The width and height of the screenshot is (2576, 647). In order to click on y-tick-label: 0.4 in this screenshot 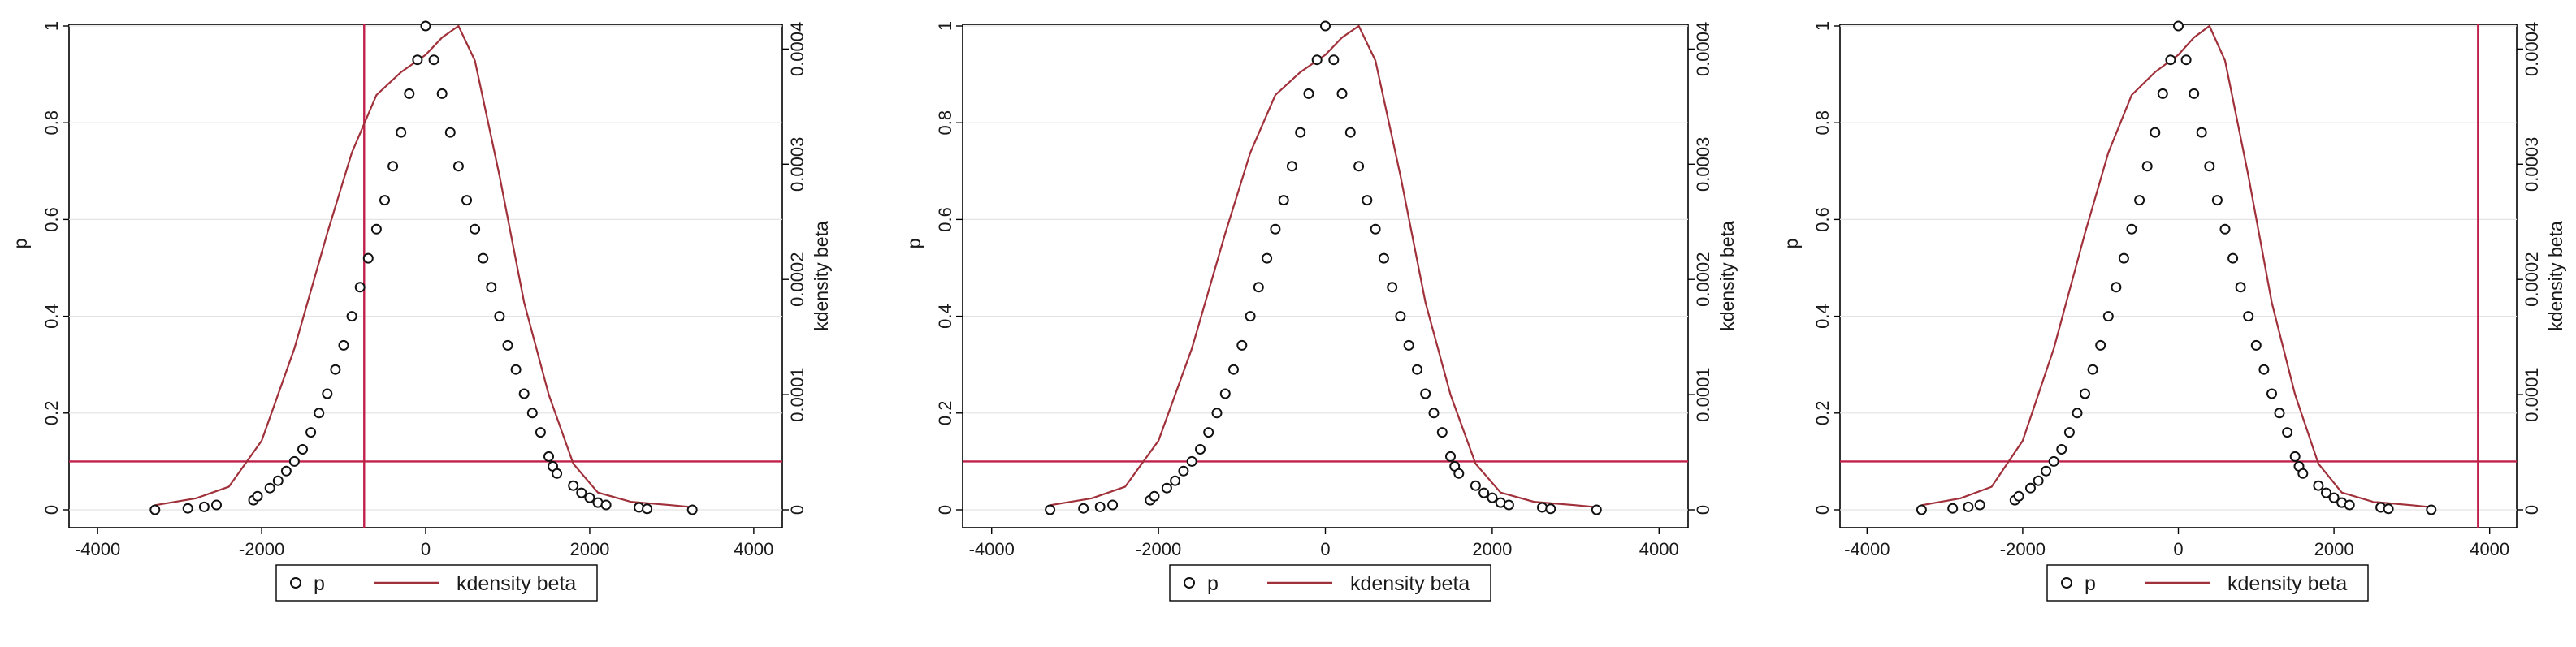, I will do `click(1822, 316)`.